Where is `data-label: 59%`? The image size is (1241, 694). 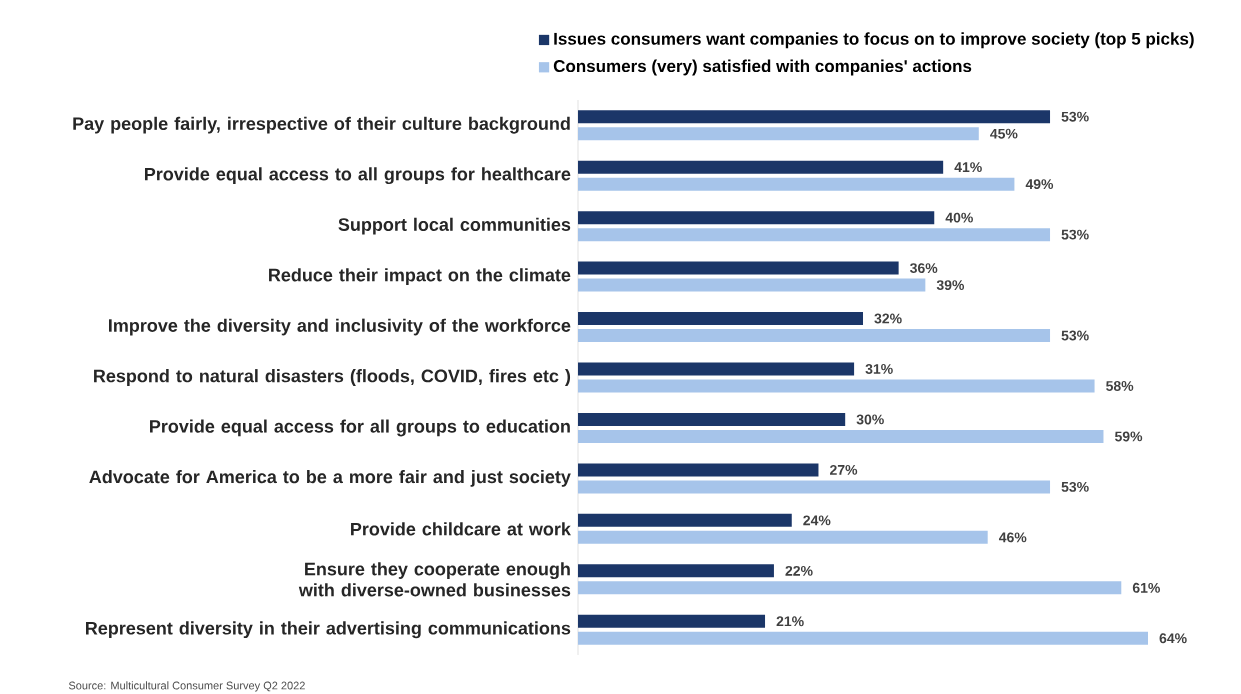
data-label: 59% is located at coordinates (1128, 436).